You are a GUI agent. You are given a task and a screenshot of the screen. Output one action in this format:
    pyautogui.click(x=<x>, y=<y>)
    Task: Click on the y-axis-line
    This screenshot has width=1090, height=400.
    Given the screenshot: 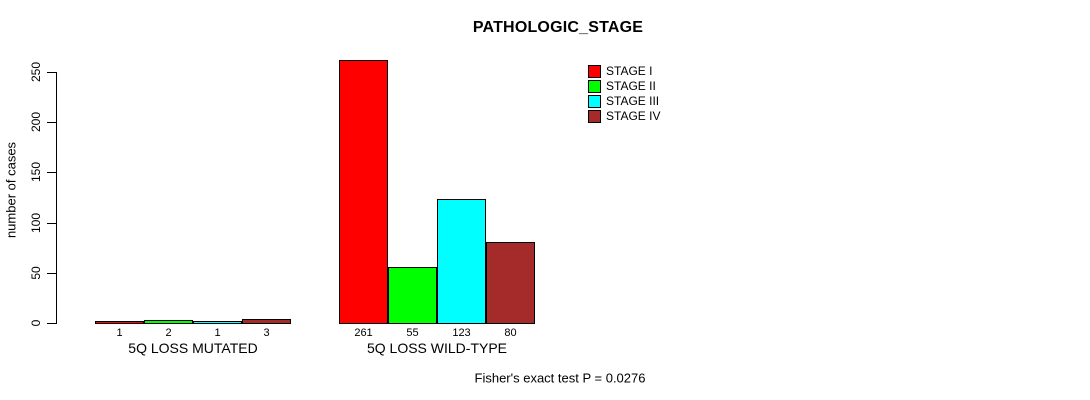 What is the action you would take?
    pyautogui.click(x=56, y=198)
    